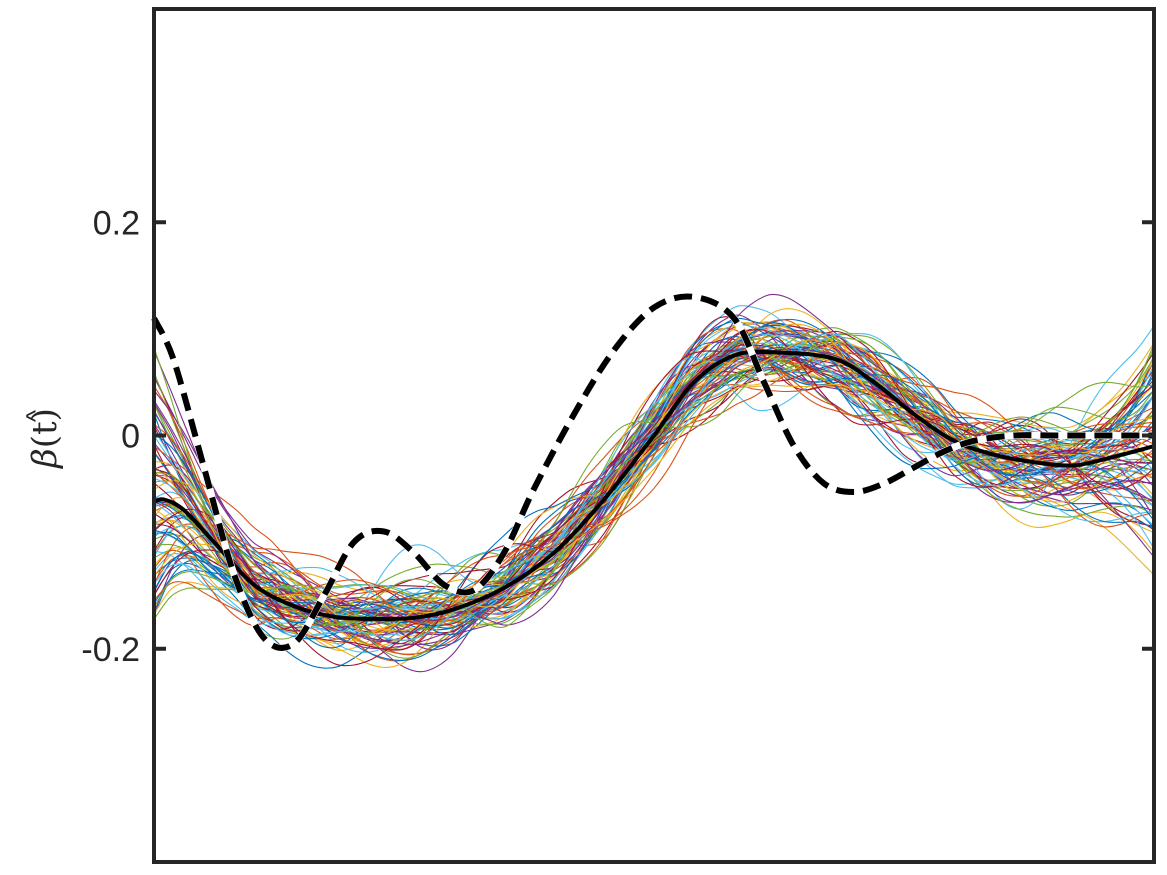 The height and width of the screenshot is (875, 1167). Describe the element at coordinates (116, 223) in the screenshot. I see `y-tick-label: 0.2` at that location.